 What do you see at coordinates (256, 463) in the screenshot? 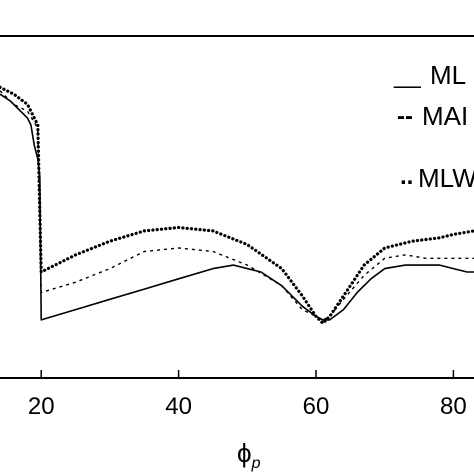
I see `x-axis-label-subscript: p` at bounding box center [256, 463].